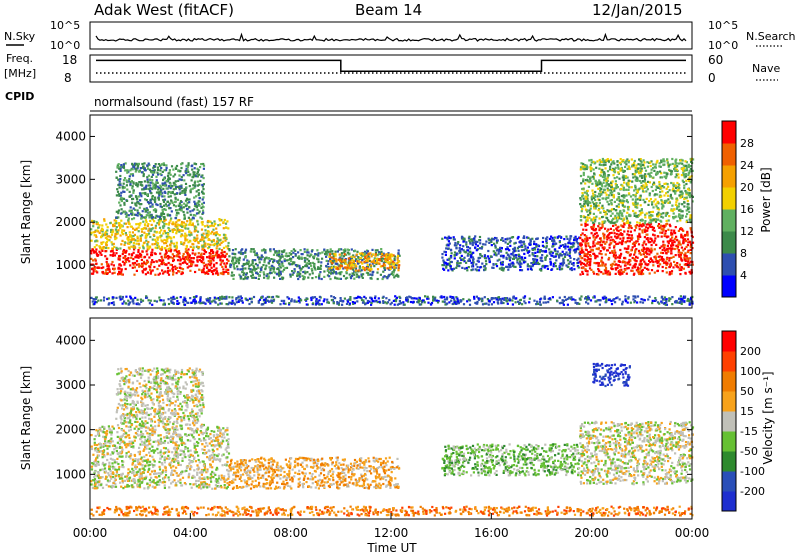  Describe the element at coordinates (69, 60) in the screenshot. I see `freq-tick-top: 18` at that location.